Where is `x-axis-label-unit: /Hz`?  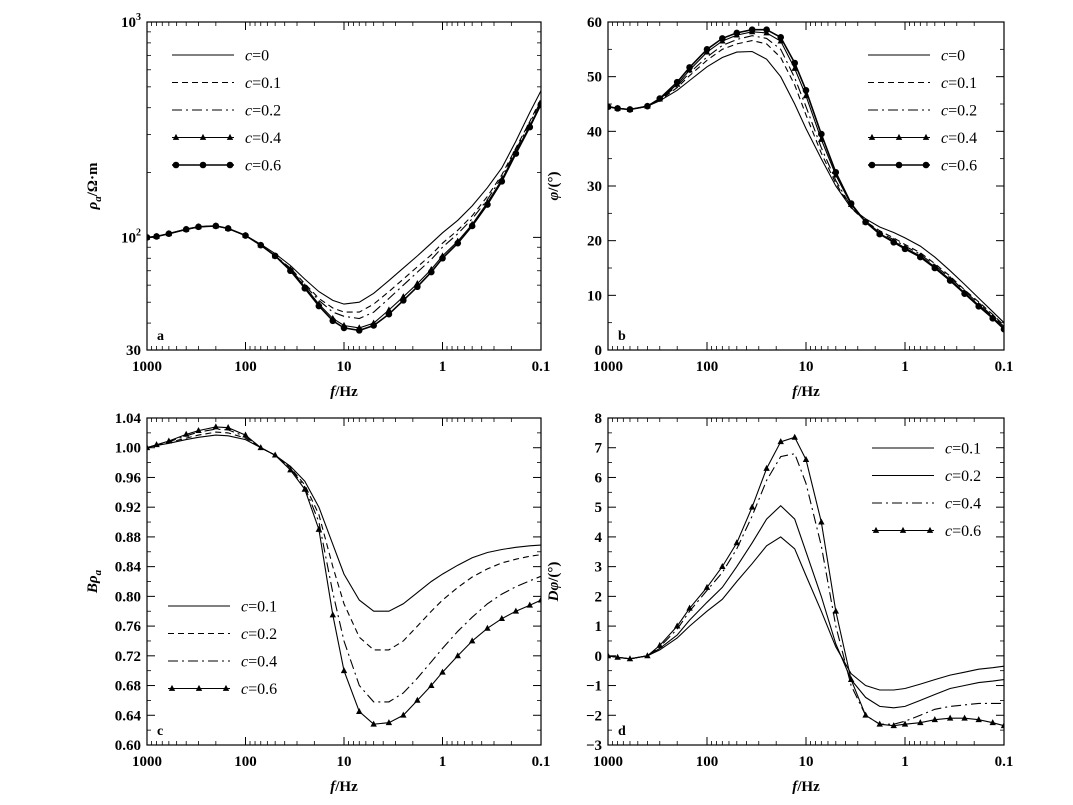 x-axis-label-unit: /Hz is located at coordinates (808, 392).